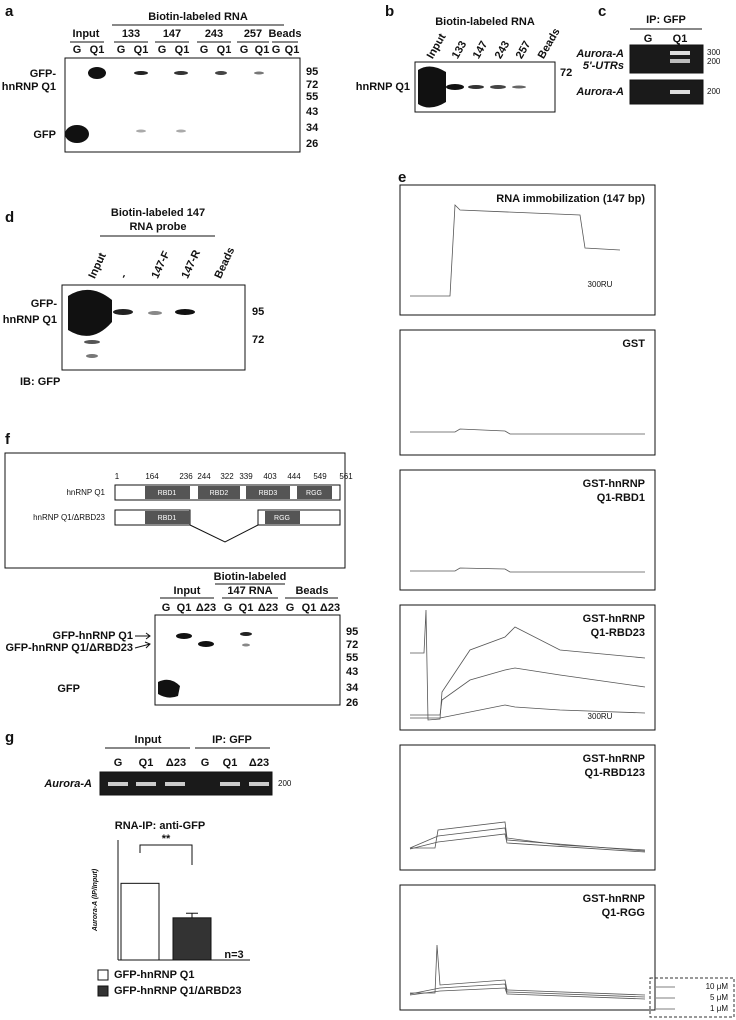  What do you see at coordinates (154, 975) in the screenshot?
I see `legend-label: GFP-hnRNP Q1` at bounding box center [154, 975].